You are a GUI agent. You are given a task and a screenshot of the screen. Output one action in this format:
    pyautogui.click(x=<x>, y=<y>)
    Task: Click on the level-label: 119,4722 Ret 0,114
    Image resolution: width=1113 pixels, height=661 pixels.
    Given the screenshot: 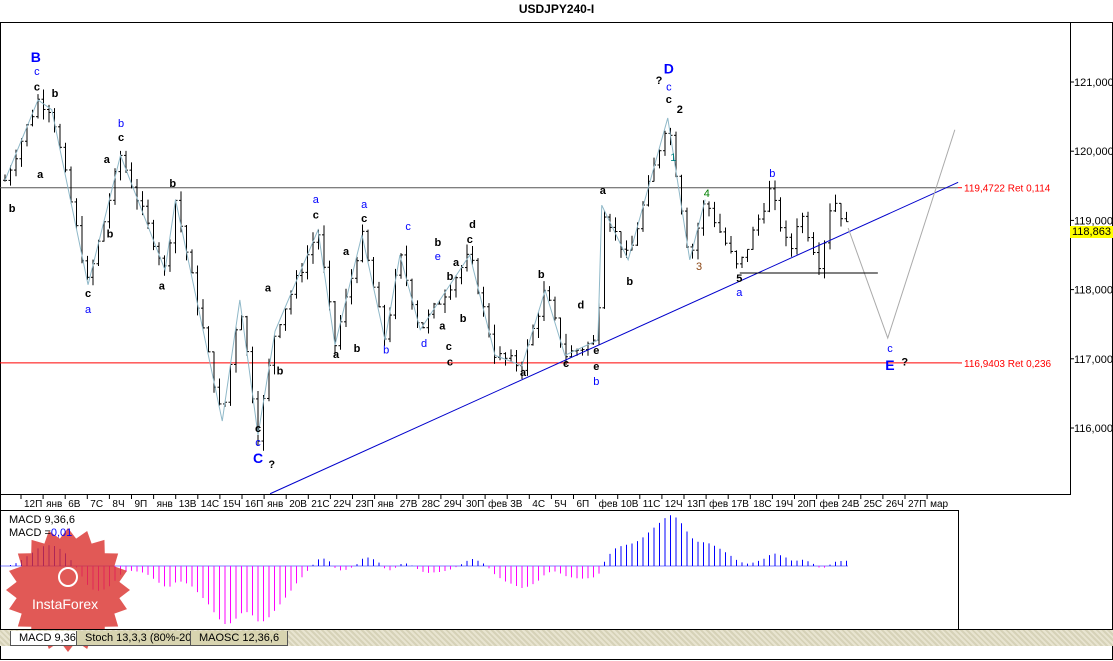 What is the action you would take?
    pyautogui.click(x=1007, y=189)
    